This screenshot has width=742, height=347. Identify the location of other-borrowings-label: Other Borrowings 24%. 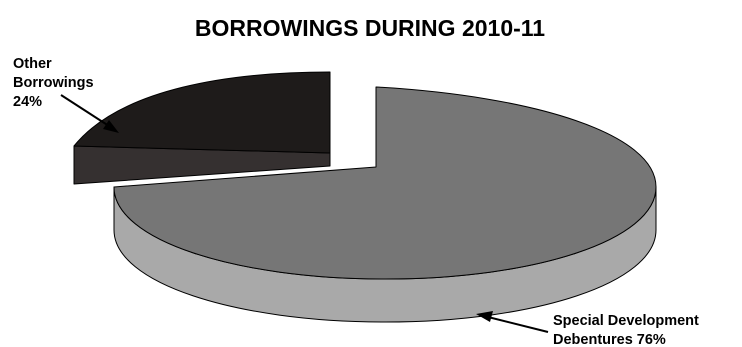
(53, 83).